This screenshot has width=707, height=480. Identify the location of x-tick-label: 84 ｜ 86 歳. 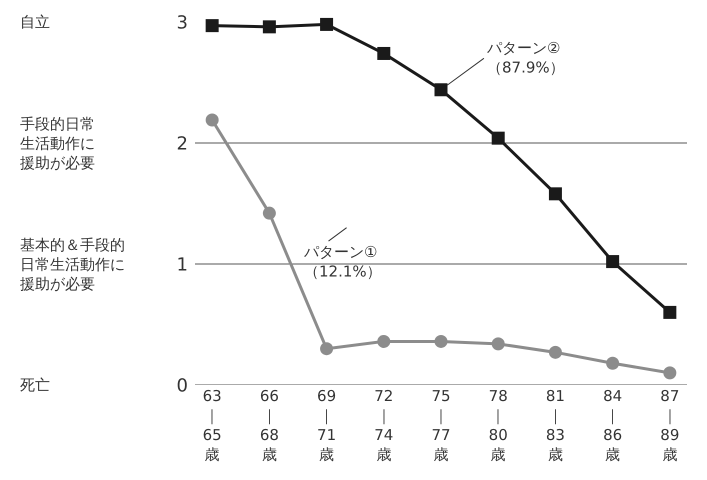
(612, 425).